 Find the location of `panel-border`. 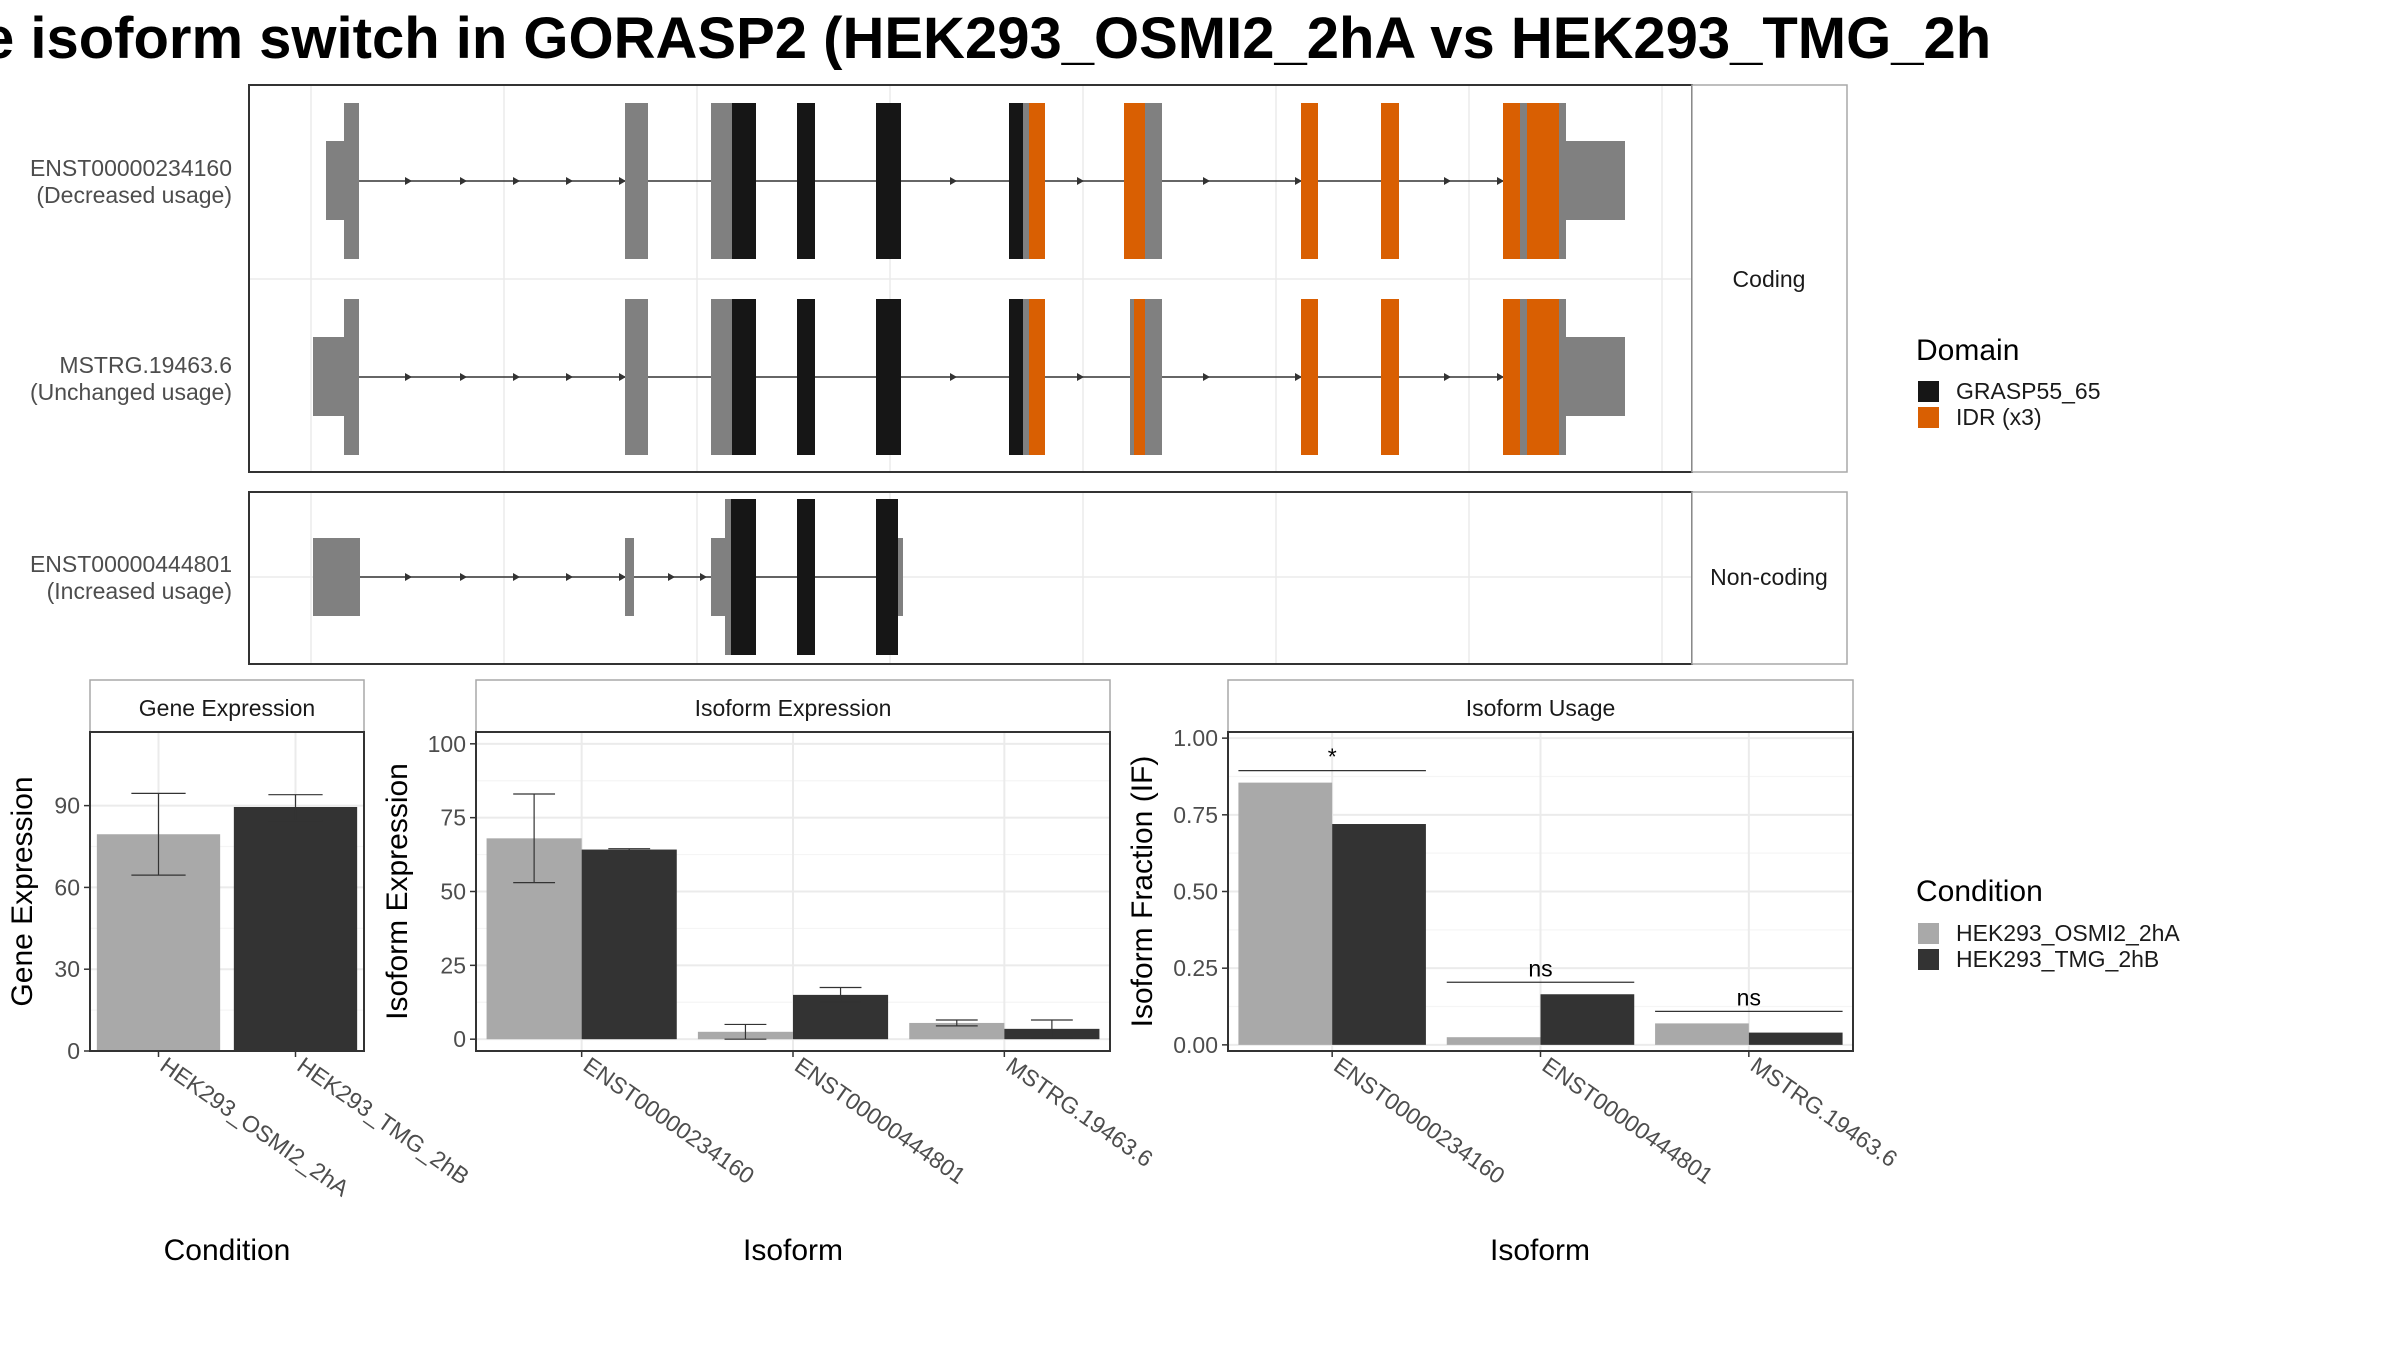

panel-border is located at coordinates (227, 891).